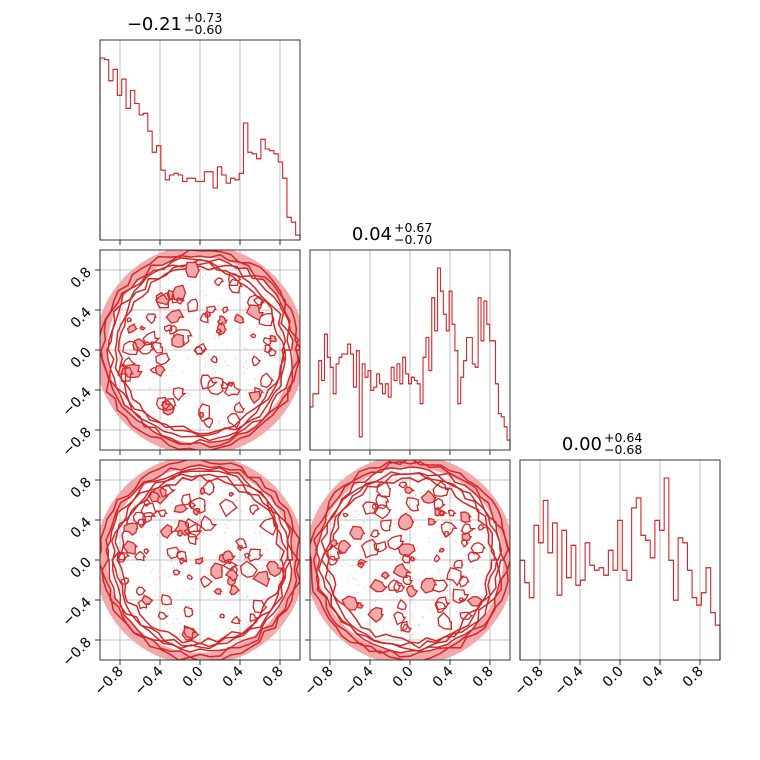 The height and width of the screenshot is (760, 760). Describe the element at coordinates (200, 560) in the screenshot. I see `contour-line` at that location.